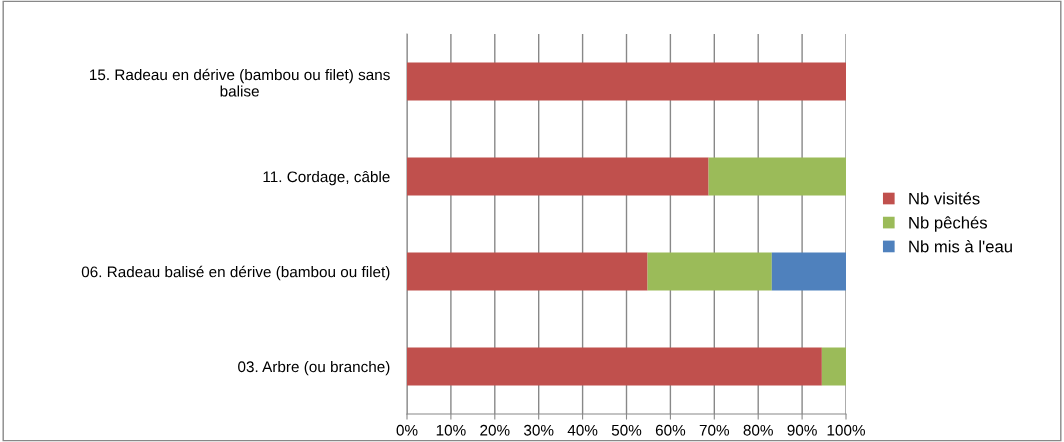 This screenshot has width=1064, height=442. I want to click on x-tick-label: 80%, so click(758, 430).